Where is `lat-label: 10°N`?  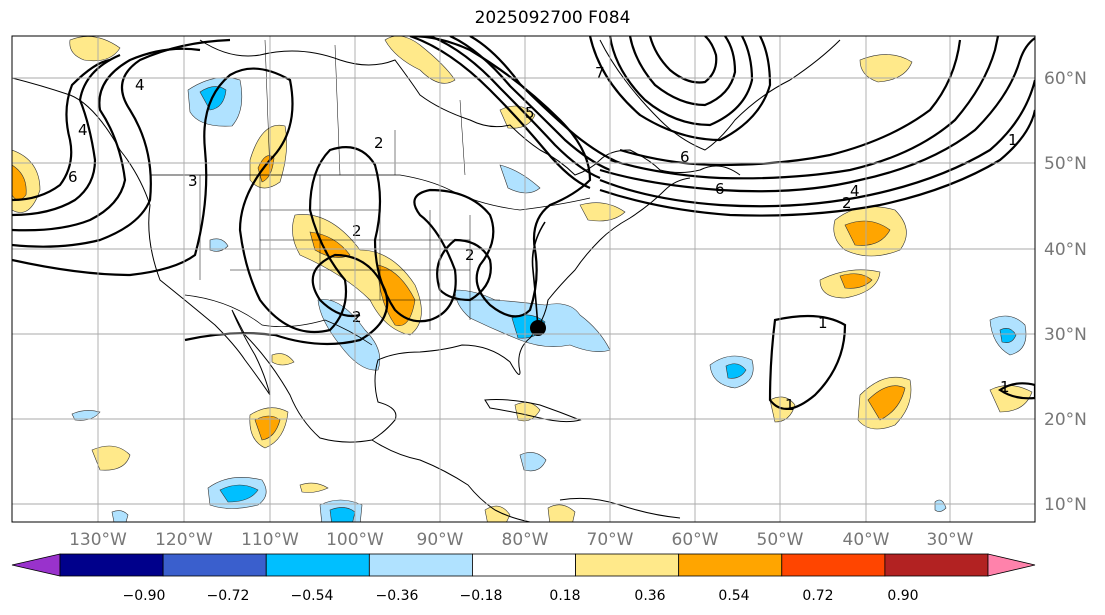
lat-label: 10°N is located at coordinates (1065, 505).